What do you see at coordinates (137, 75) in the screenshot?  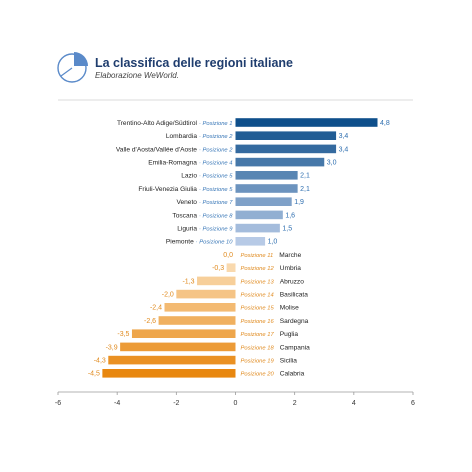 I see `chart-subtitle: Elaborazione WeWorld.` at bounding box center [137, 75].